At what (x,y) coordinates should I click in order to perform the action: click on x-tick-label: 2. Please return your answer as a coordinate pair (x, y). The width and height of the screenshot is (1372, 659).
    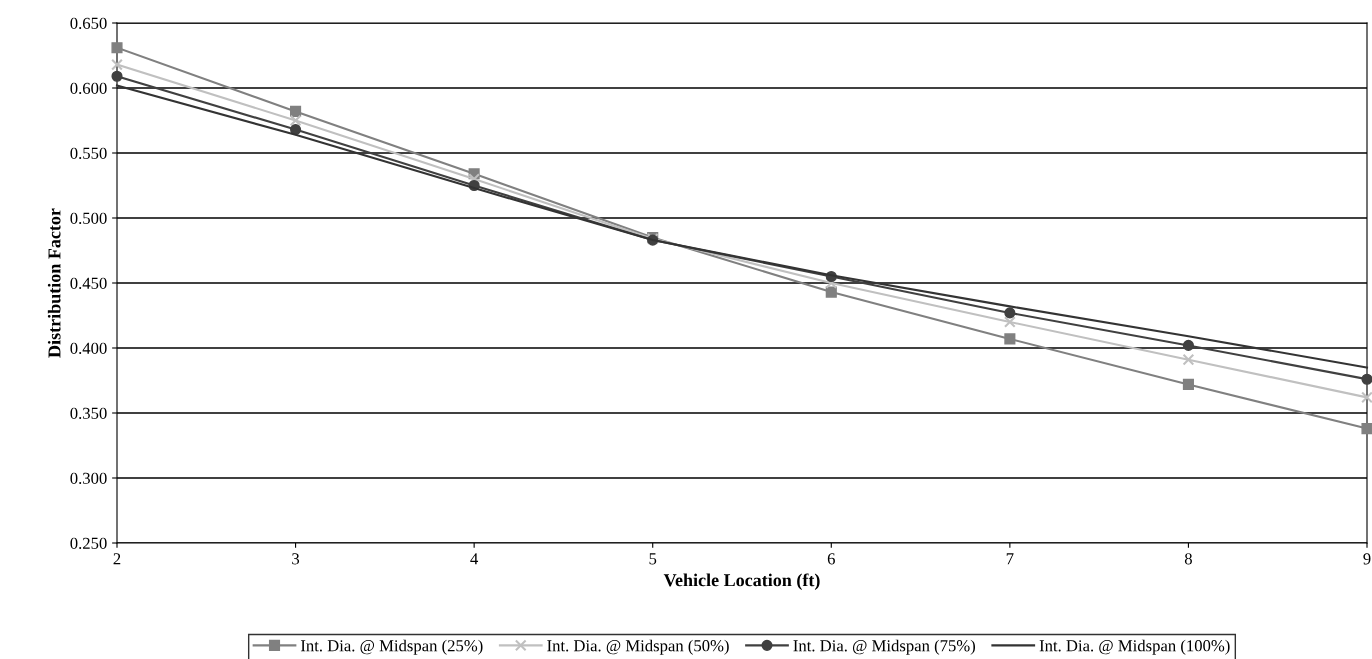
    Looking at the image, I should click on (117, 559).